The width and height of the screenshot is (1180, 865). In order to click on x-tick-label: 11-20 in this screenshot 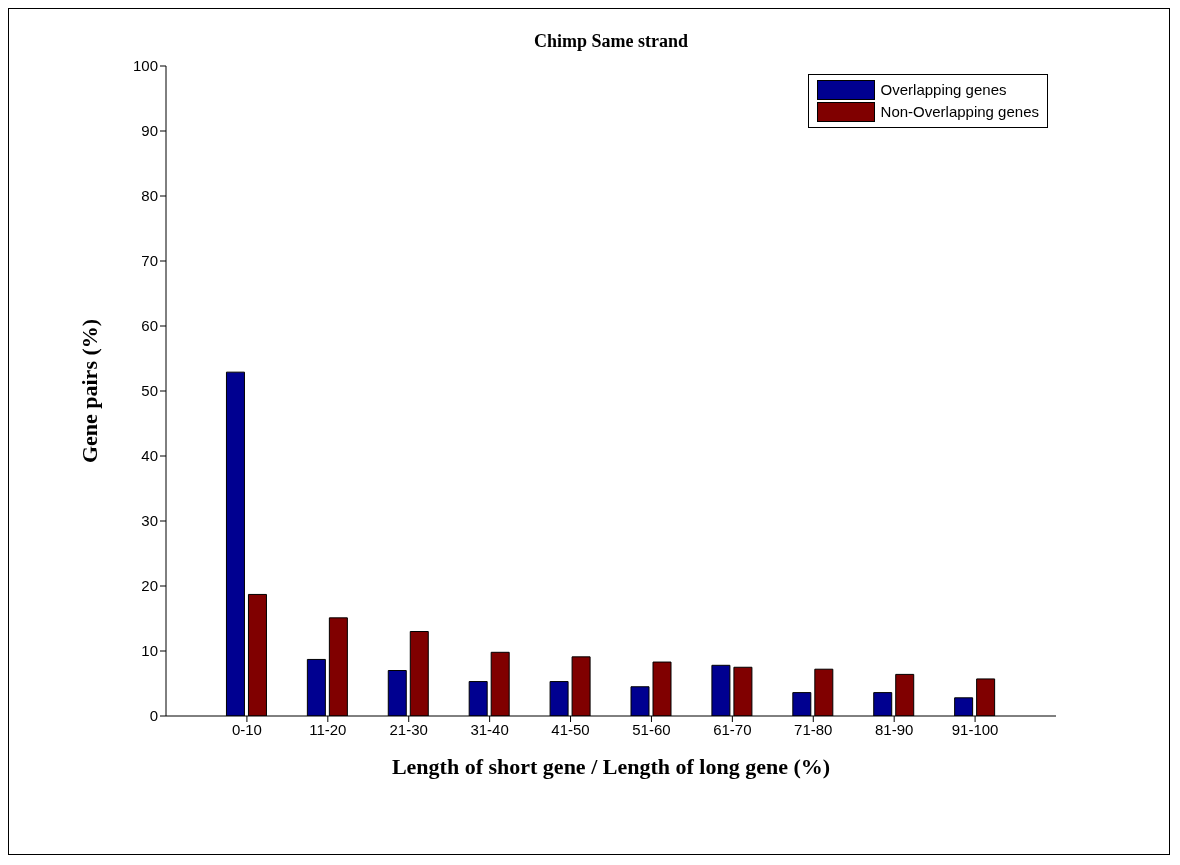, I will do `click(328, 729)`.